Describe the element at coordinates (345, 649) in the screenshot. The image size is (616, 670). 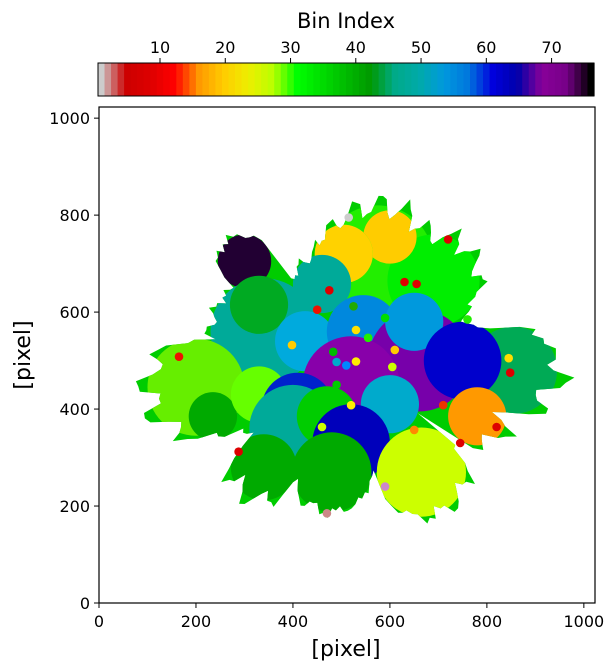
I see `x-axis-label: [pixel]` at that location.